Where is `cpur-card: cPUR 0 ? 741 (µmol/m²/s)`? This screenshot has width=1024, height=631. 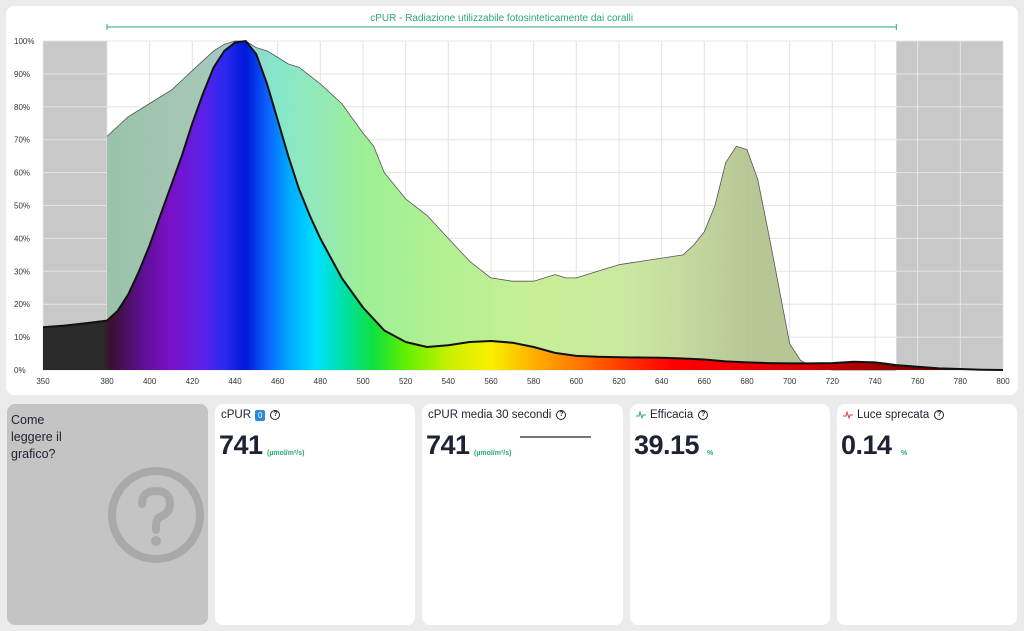 cpur-card: cPUR 0 ? 741 (µmol/m²/s) is located at coordinates (315, 514).